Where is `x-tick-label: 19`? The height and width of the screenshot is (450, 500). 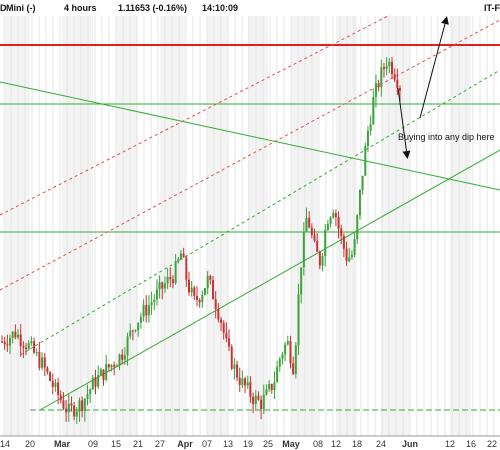 x-tick-label: 19 is located at coordinates (248, 444).